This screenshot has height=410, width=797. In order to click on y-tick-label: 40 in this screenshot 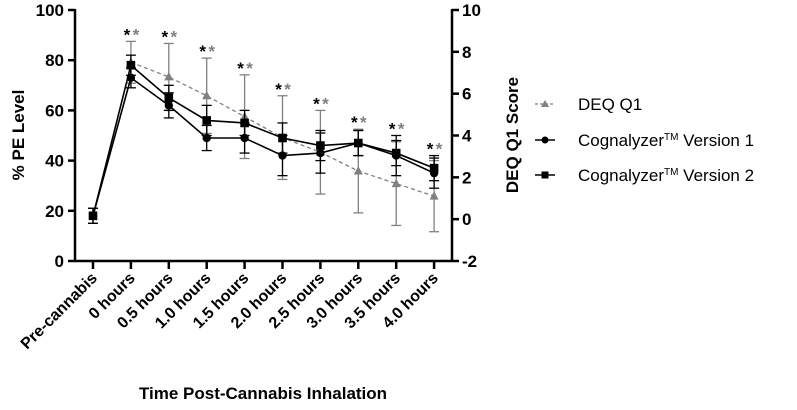, I will do `click(54, 161)`.